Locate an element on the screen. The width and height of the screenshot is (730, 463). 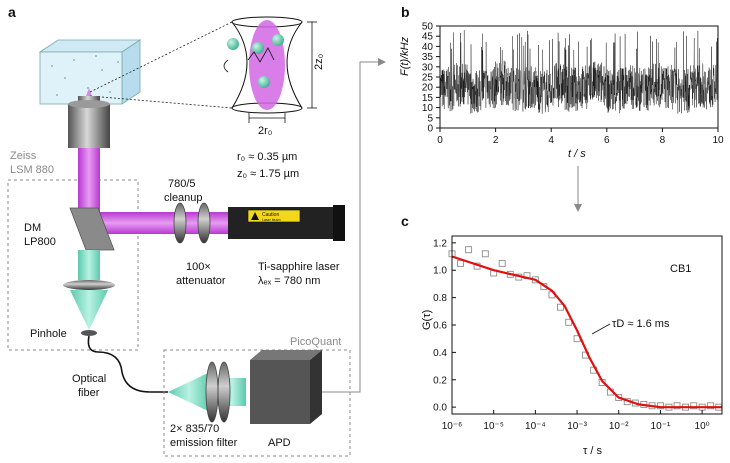
attenuator-label-2: attenuator is located at coordinates (201, 281).